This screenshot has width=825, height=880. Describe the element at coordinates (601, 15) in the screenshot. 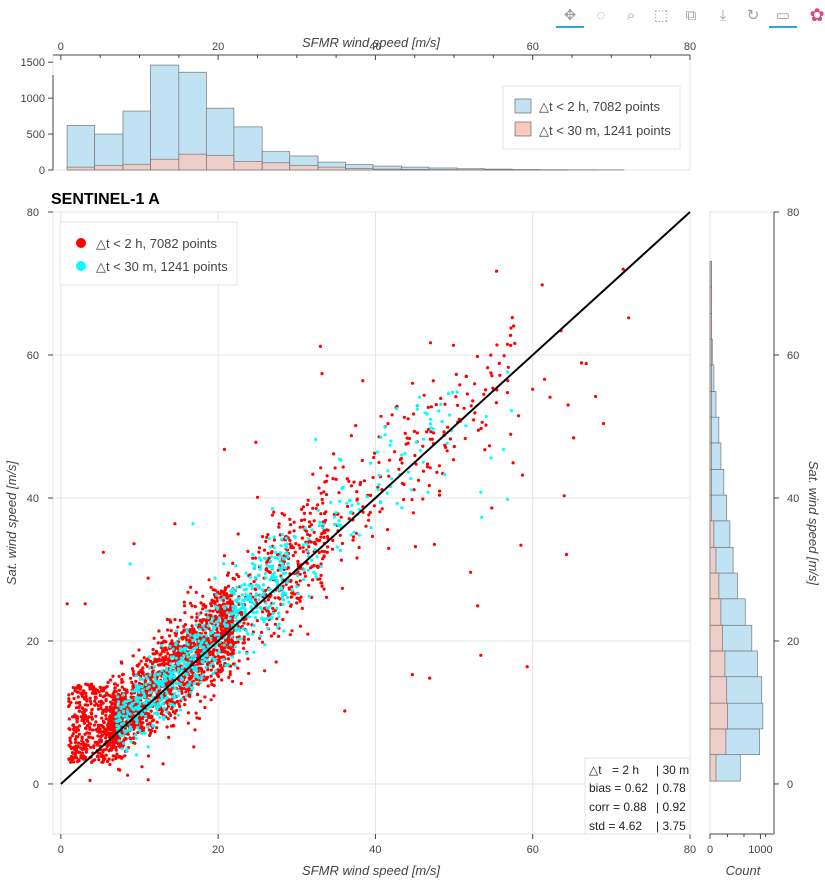

I see `lasso-select-icon: ◌` at that location.